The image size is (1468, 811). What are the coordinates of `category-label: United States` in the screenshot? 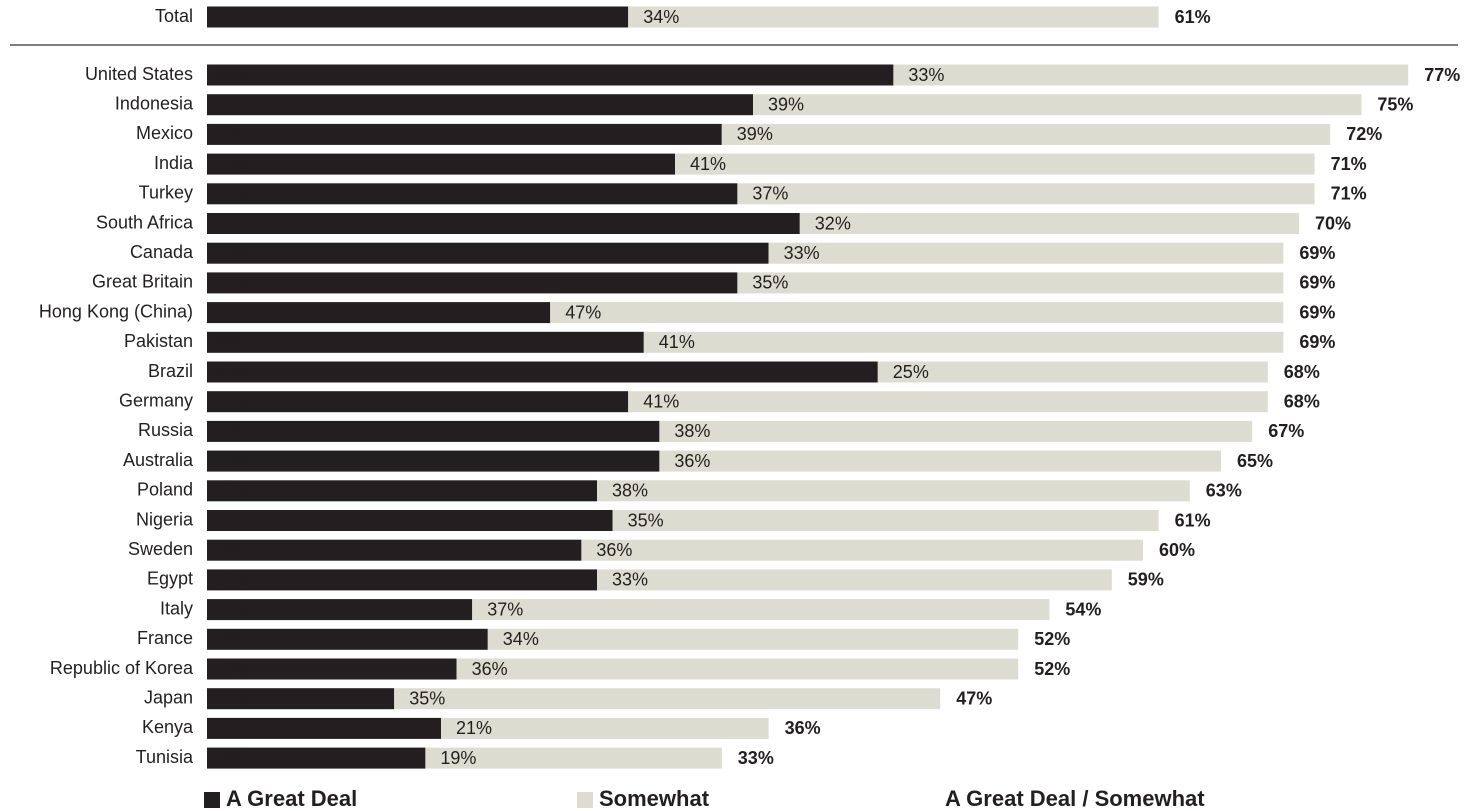 It's located at (139, 74).